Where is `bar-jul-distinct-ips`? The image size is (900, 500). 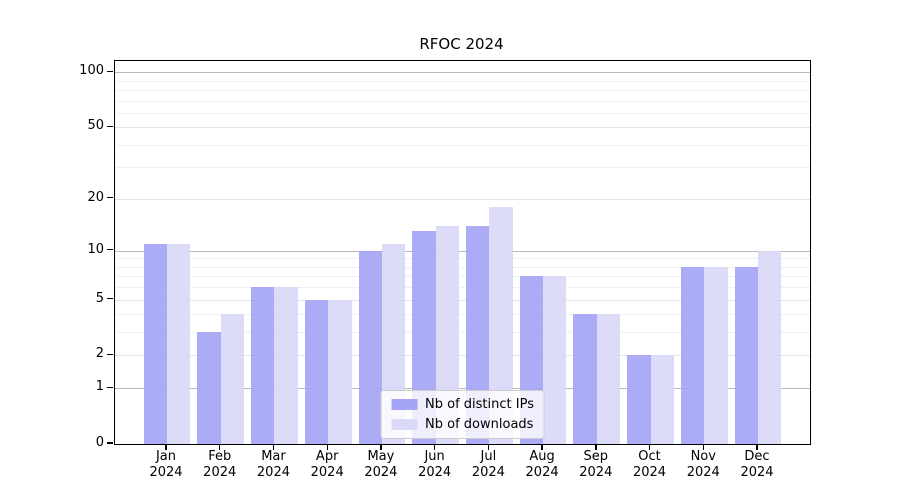 bar-jul-distinct-ips is located at coordinates (477, 334).